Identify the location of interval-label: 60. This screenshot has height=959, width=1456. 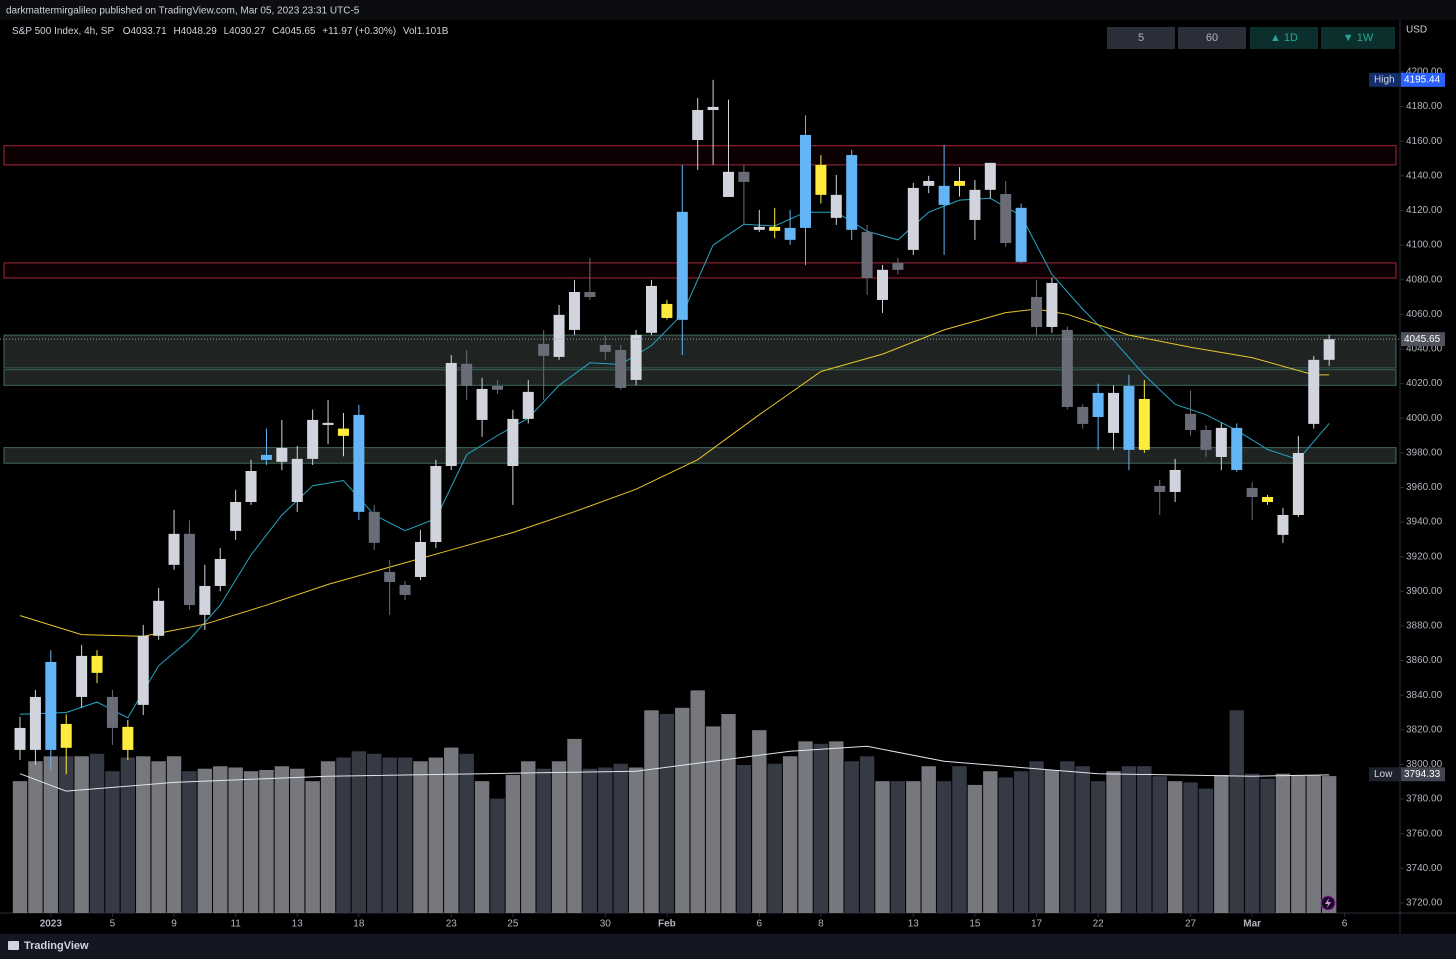
(1212, 38).